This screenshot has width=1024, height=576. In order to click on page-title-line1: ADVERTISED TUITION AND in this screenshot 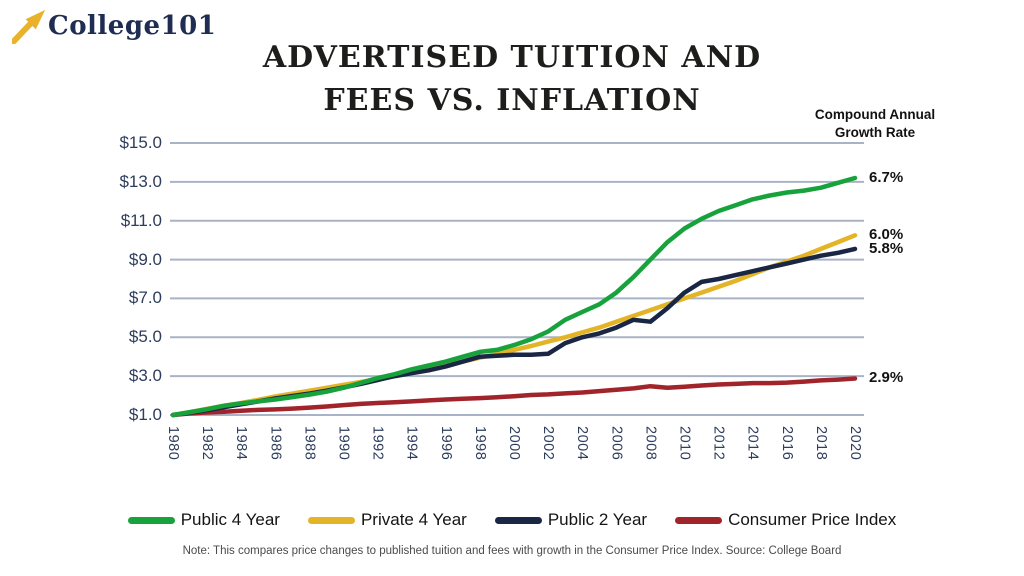, I will do `click(512, 57)`.